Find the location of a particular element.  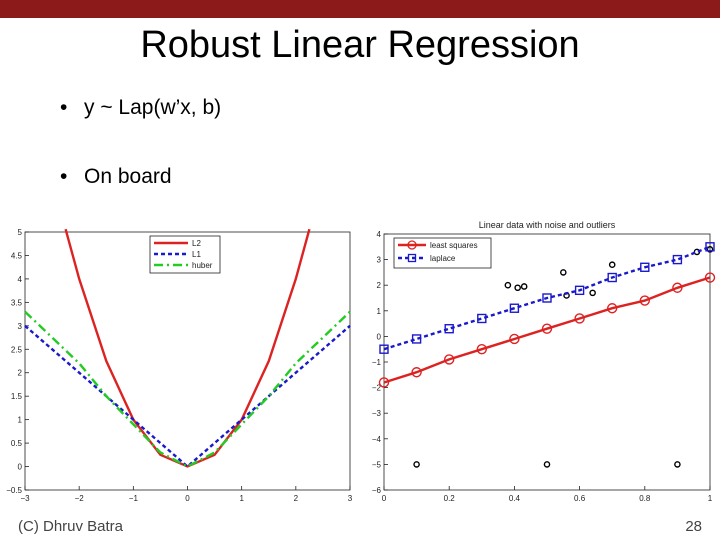

title-bar-accent is located at coordinates (360, 9).